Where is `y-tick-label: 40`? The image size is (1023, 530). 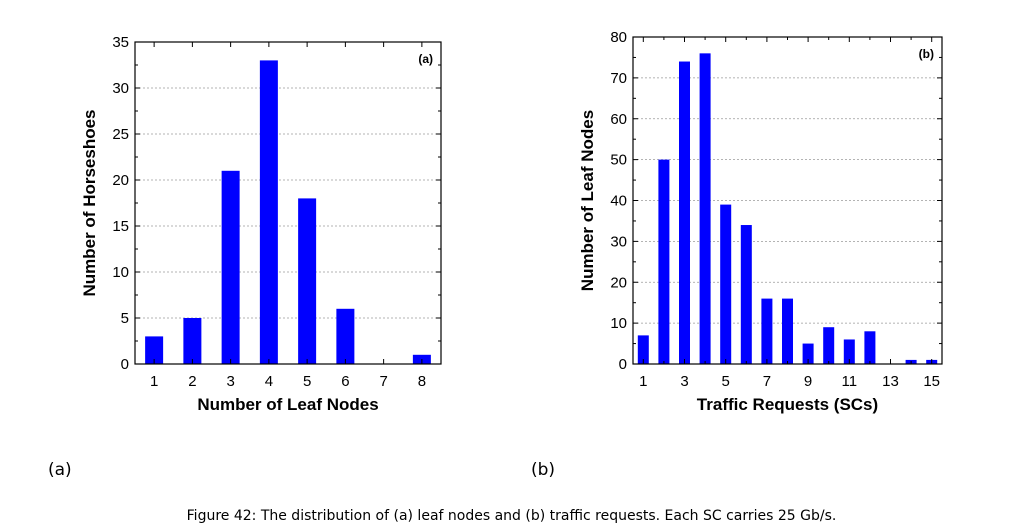 y-tick-label: 40 is located at coordinates (618, 201).